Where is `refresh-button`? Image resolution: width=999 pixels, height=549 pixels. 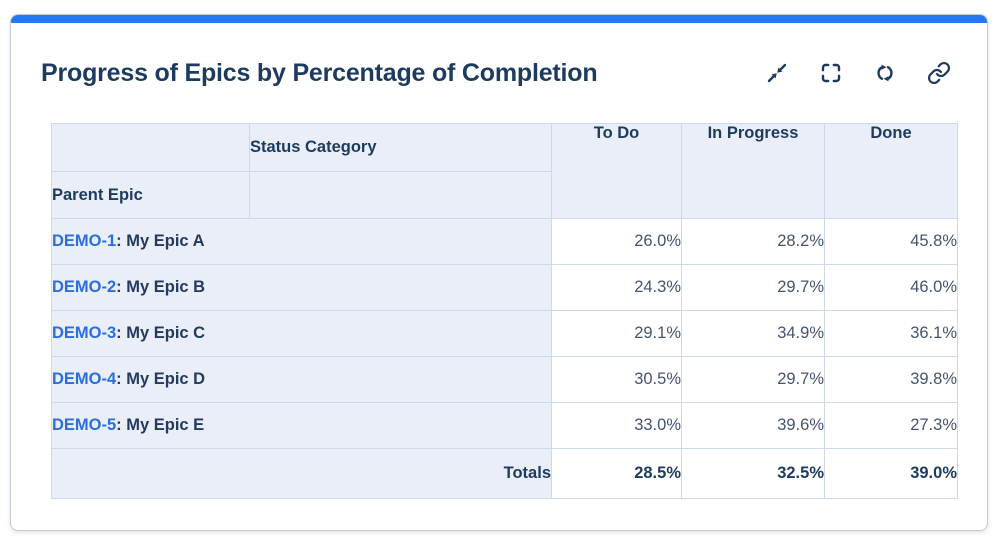 refresh-button is located at coordinates (884, 73).